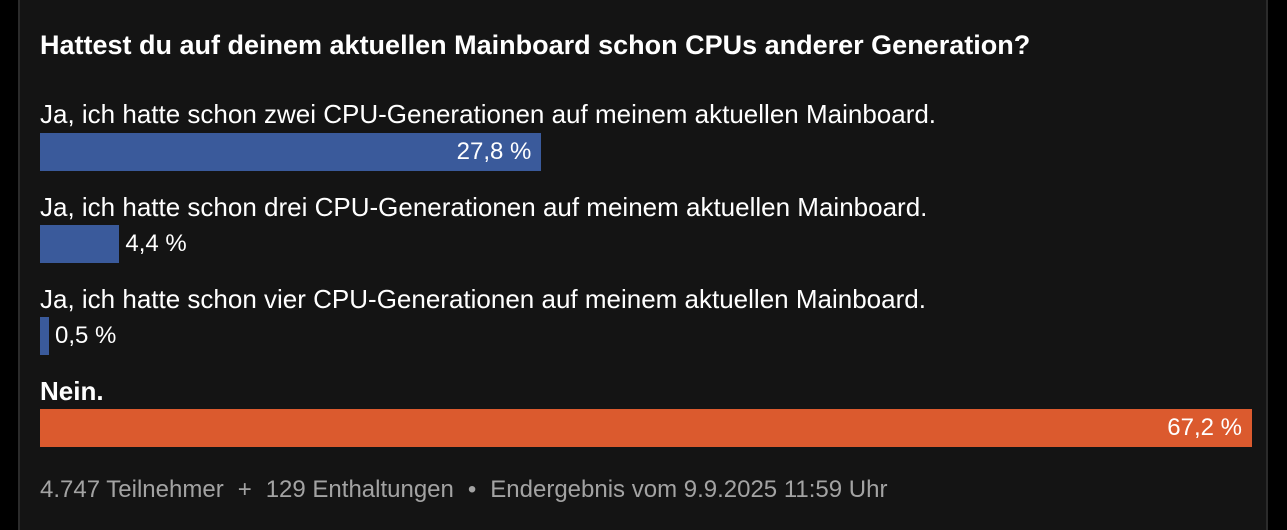 This screenshot has height=530, width=1287. I want to click on abstentions-count: 129 Enthaltungen, so click(359, 489).